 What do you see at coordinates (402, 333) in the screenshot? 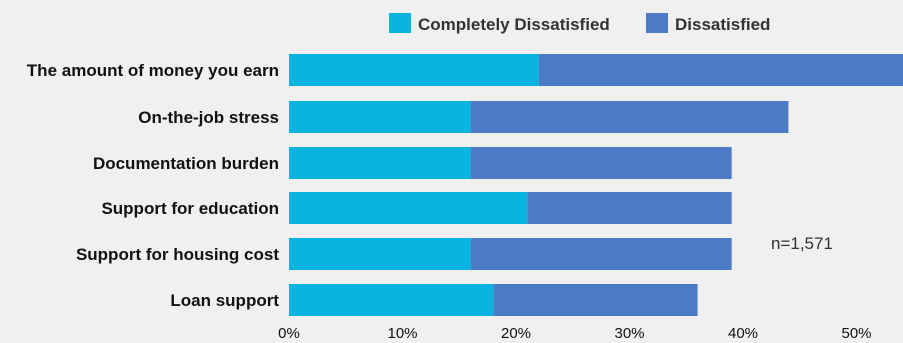
I see `x-tick-label: 10%` at bounding box center [402, 333].